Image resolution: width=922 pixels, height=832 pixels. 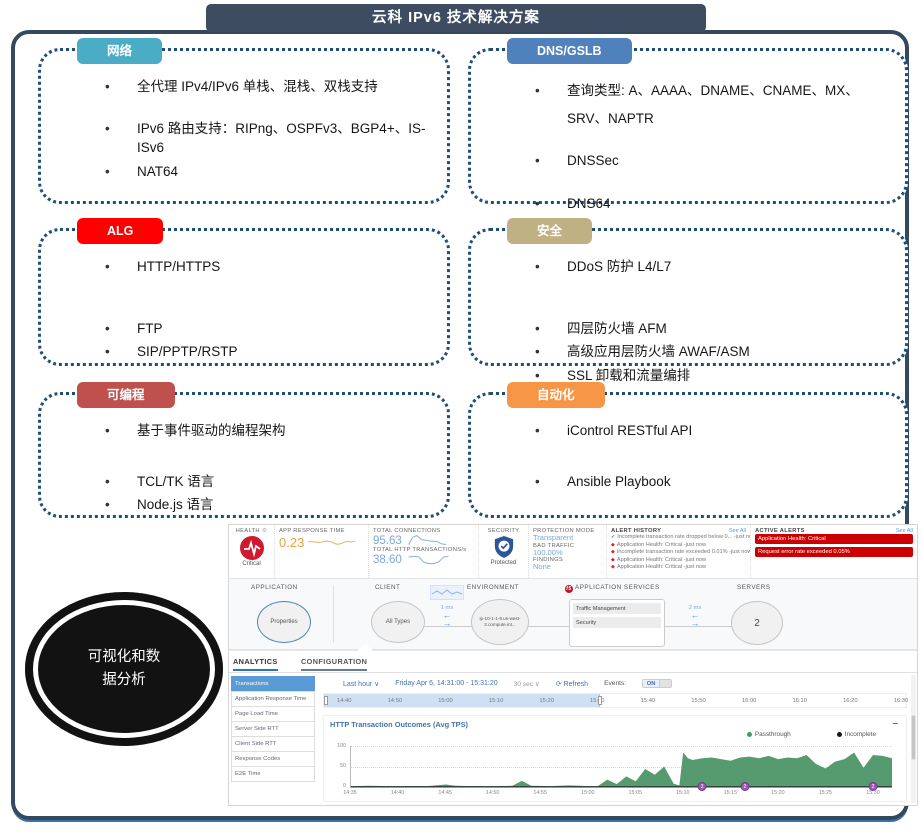 I want to click on tab-analytics: ANALYTICS, so click(x=255, y=664).